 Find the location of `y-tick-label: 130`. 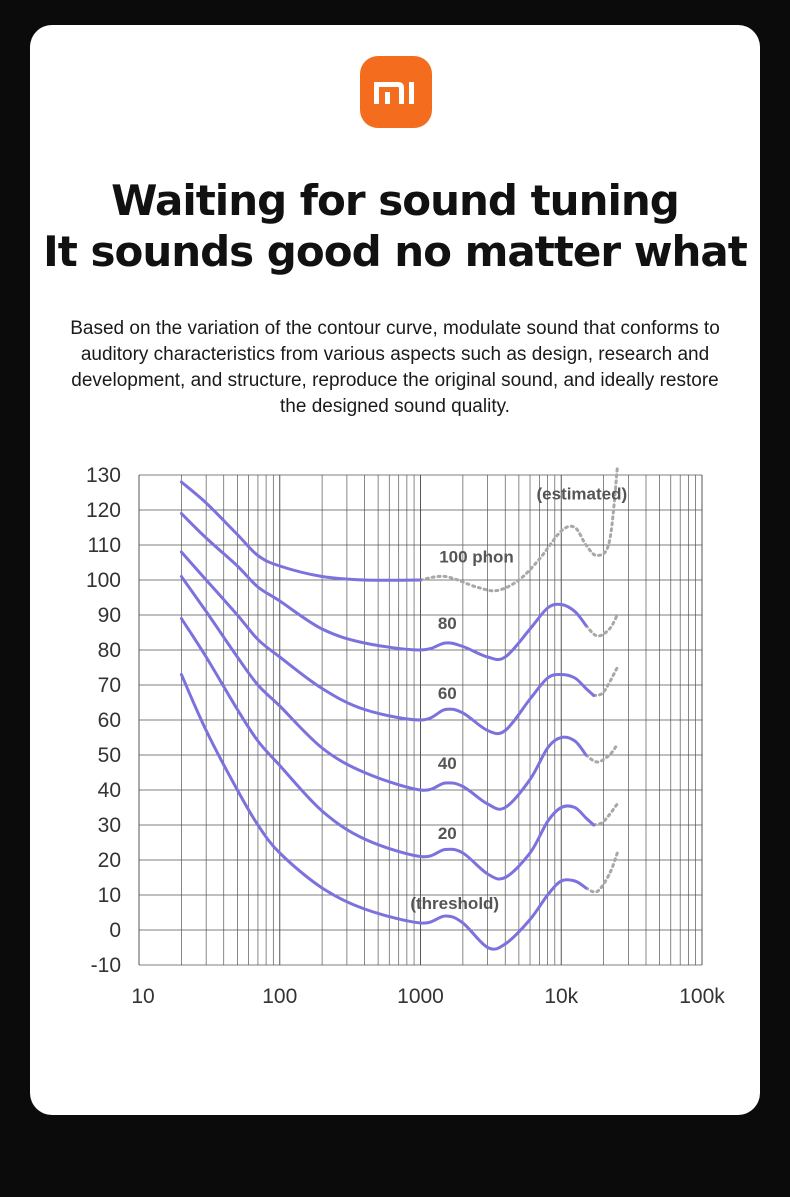

y-tick-label: 130 is located at coordinates (103, 475).